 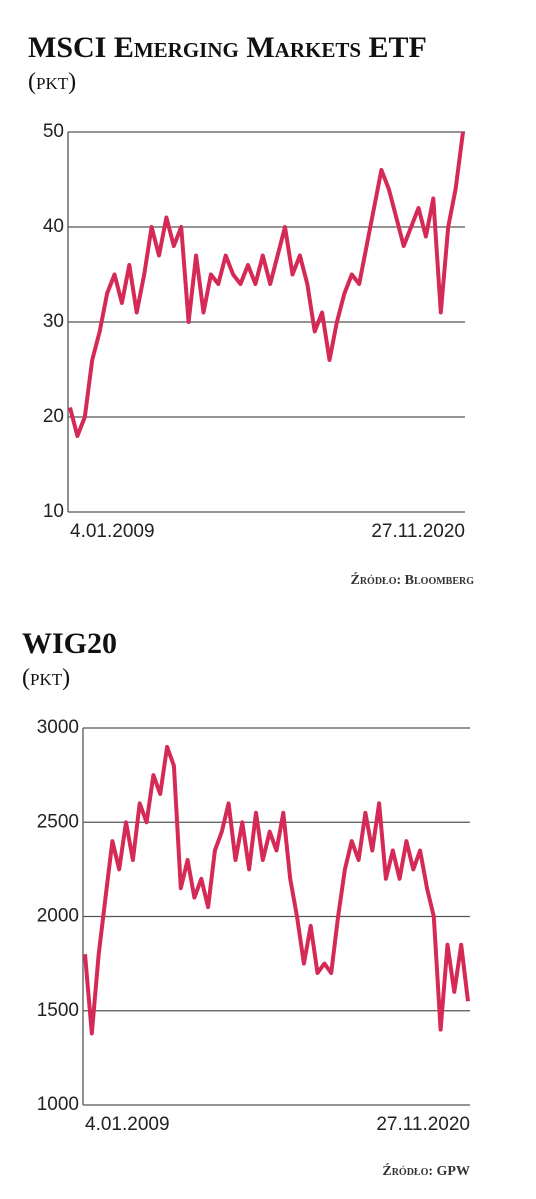 What do you see at coordinates (70, 643) in the screenshot?
I see `chart-title: WIG20` at bounding box center [70, 643].